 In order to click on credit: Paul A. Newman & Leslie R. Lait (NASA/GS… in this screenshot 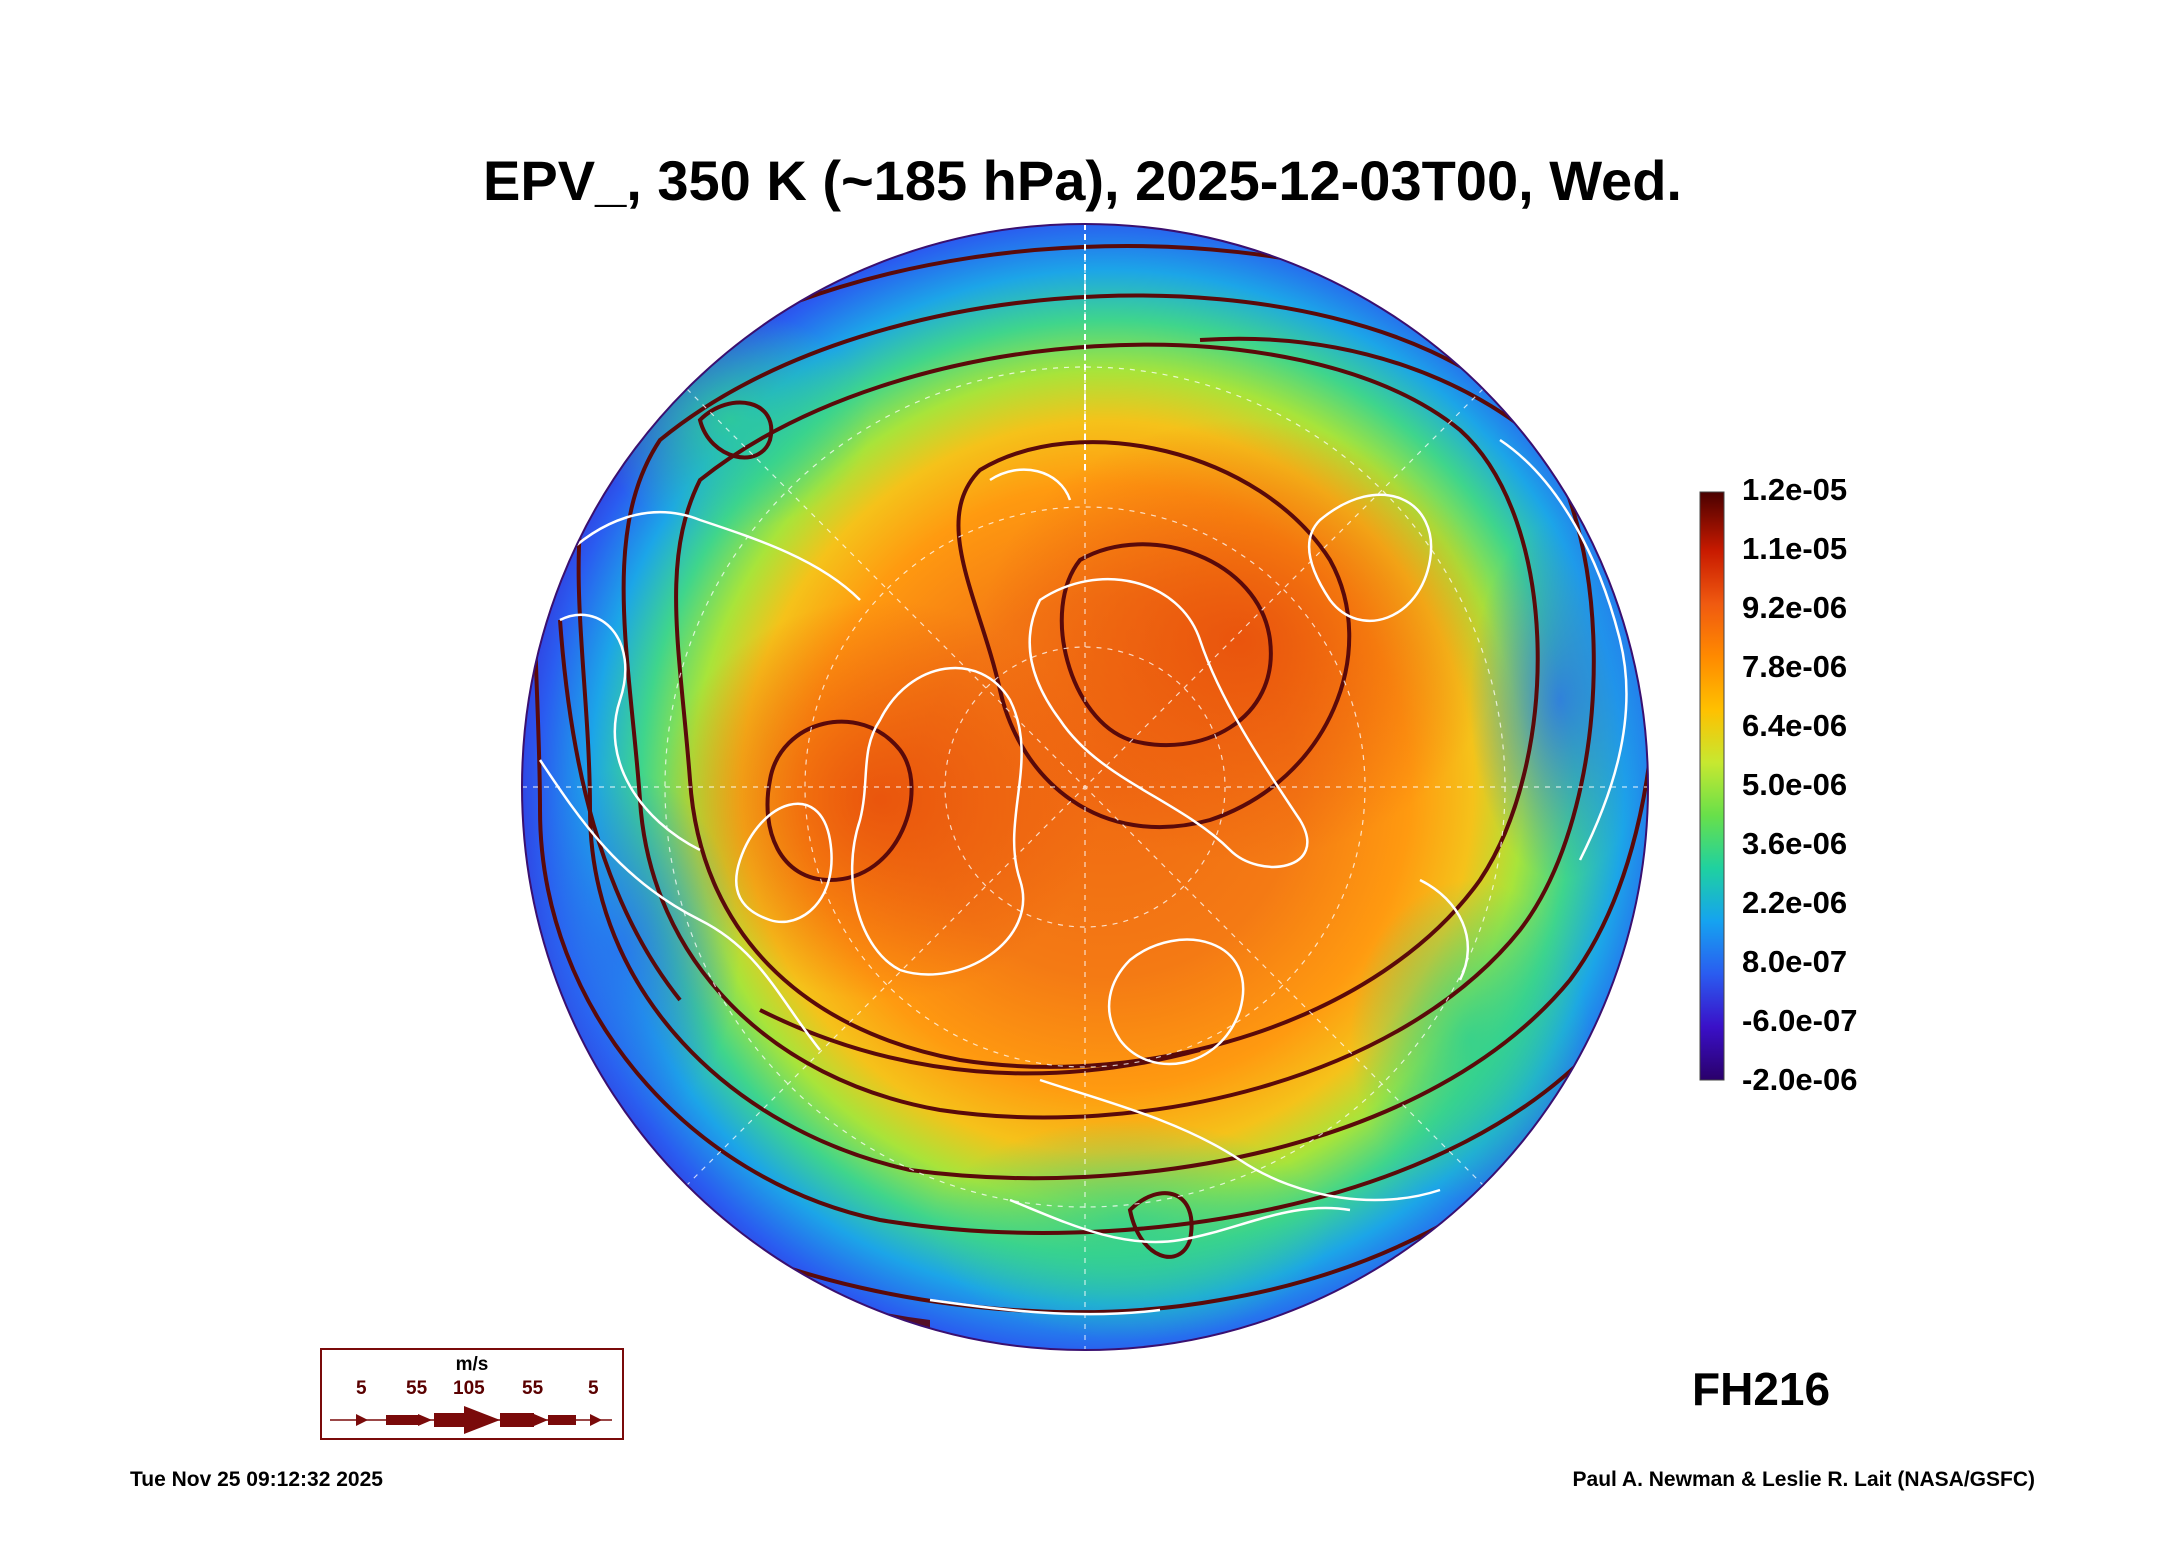, I will do `click(1803, 1479)`.